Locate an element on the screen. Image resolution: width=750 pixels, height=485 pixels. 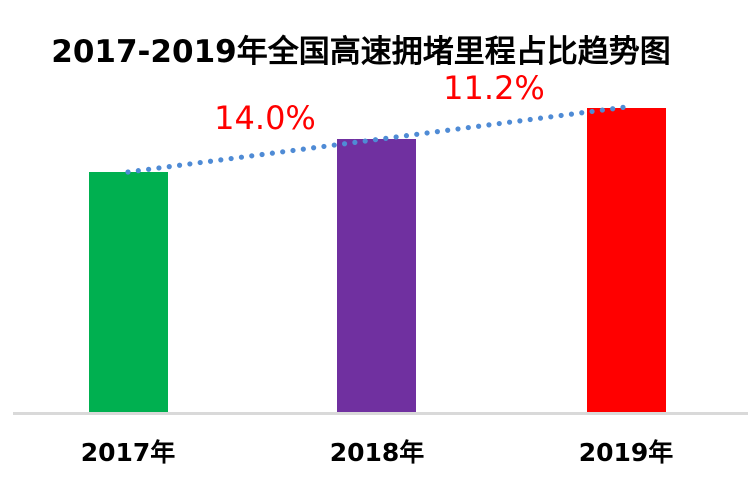
x-axis-label-2017: 2017年 is located at coordinates (128, 452).